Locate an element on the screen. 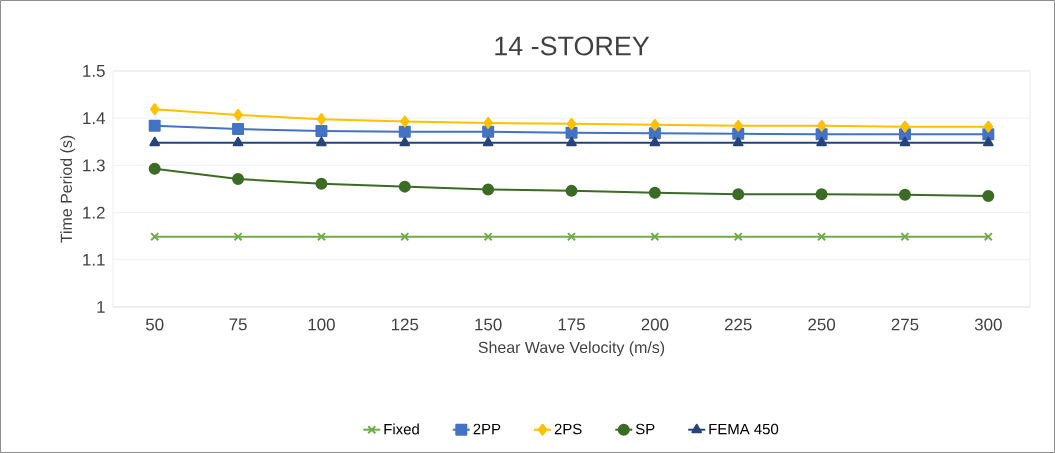  x-tick-label: 75 is located at coordinates (238, 324).